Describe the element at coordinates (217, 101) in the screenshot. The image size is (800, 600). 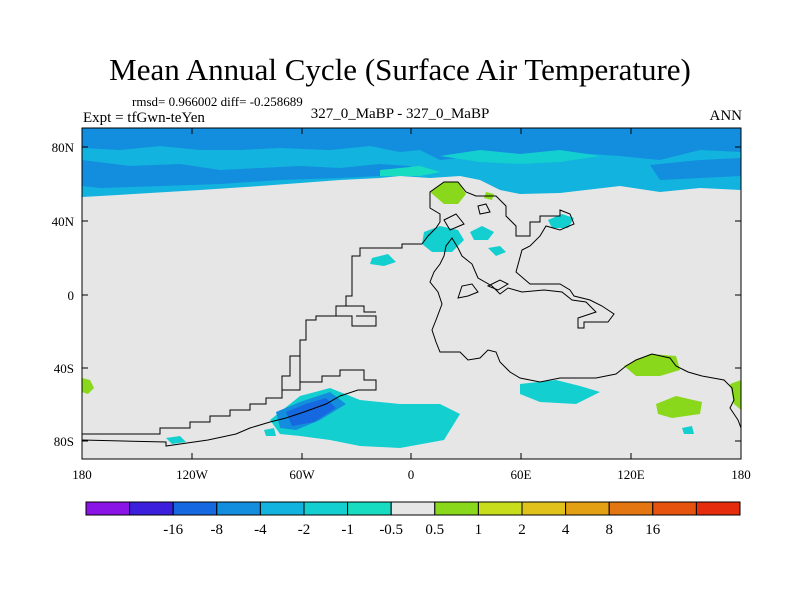
I see `stats-text: rmsd= 0.966002 diff= -0.258689` at that location.